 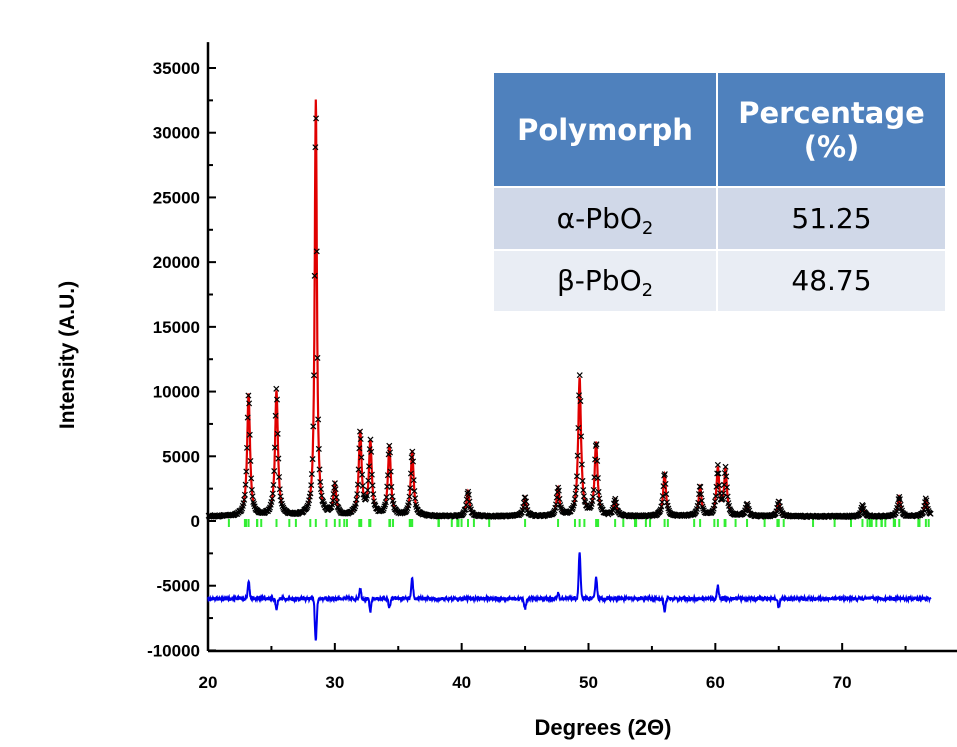 What do you see at coordinates (181, 456) in the screenshot?
I see `y-tick-label: 5000` at bounding box center [181, 456].